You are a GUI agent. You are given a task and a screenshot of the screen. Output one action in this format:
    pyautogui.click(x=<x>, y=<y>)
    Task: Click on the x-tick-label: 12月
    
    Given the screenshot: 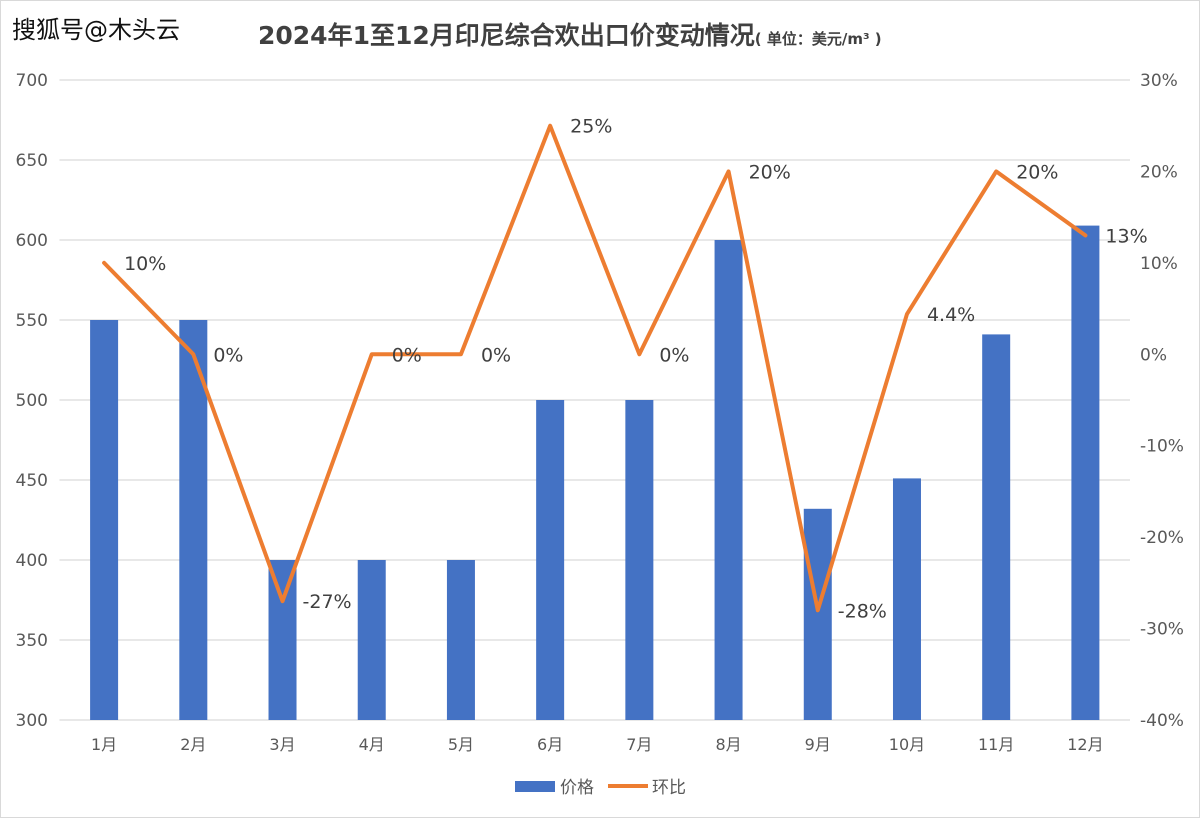 What is the action you would take?
    pyautogui.click(x=1085, y=744)
    